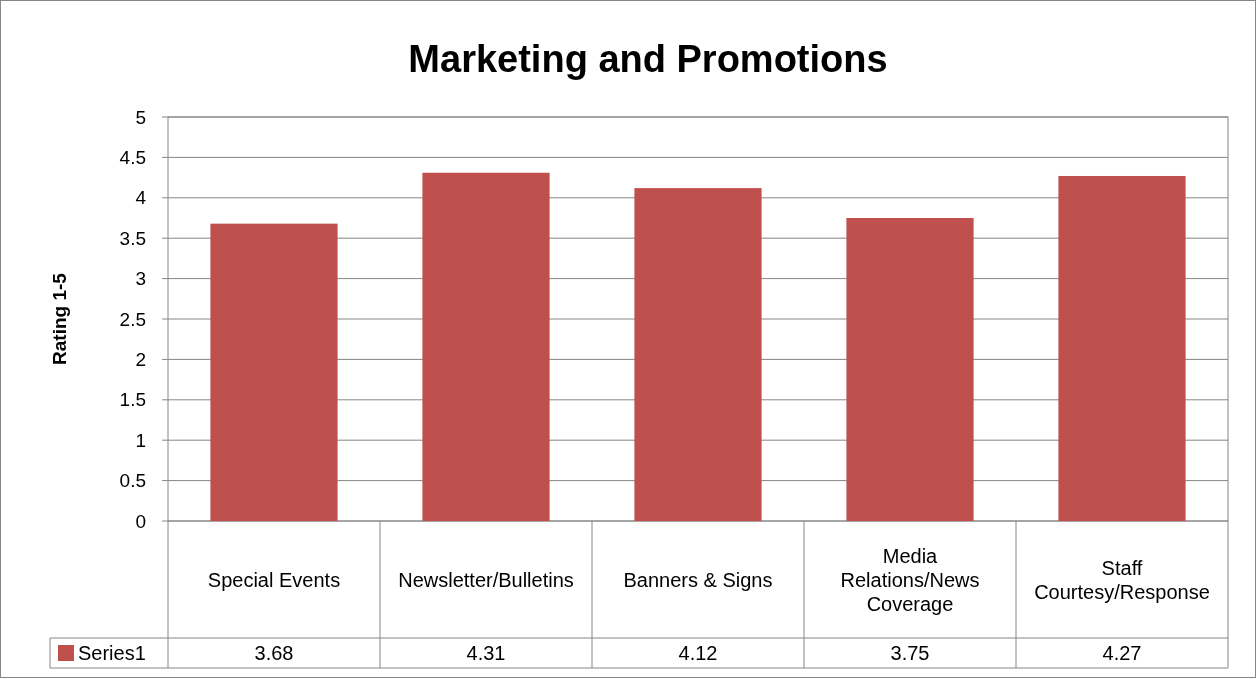 The width and height of the screenshot is (1257, 679). Describe the element at coordinates (486, 579) in the screenshot. I see `x-tick-label: Newsletter/Bulletins` at that location.